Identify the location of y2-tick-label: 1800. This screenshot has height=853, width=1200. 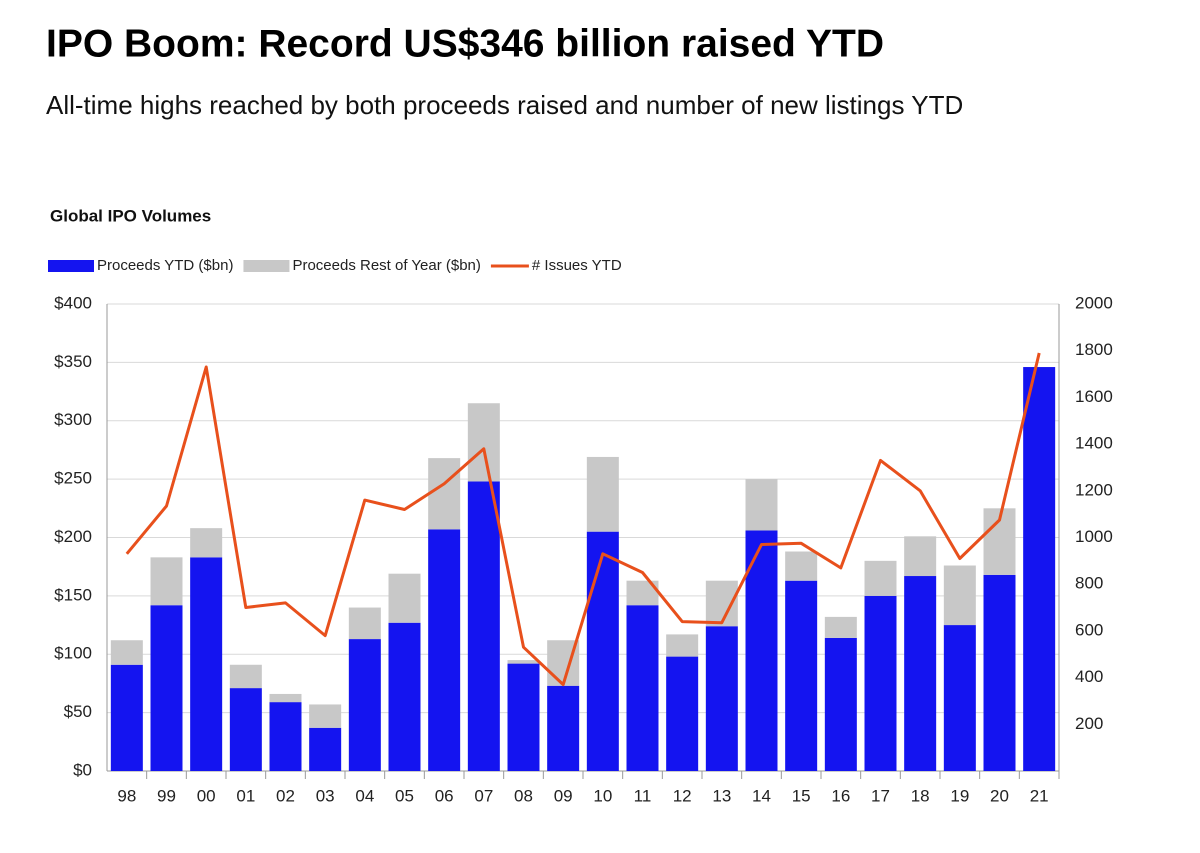
(1094, 349).